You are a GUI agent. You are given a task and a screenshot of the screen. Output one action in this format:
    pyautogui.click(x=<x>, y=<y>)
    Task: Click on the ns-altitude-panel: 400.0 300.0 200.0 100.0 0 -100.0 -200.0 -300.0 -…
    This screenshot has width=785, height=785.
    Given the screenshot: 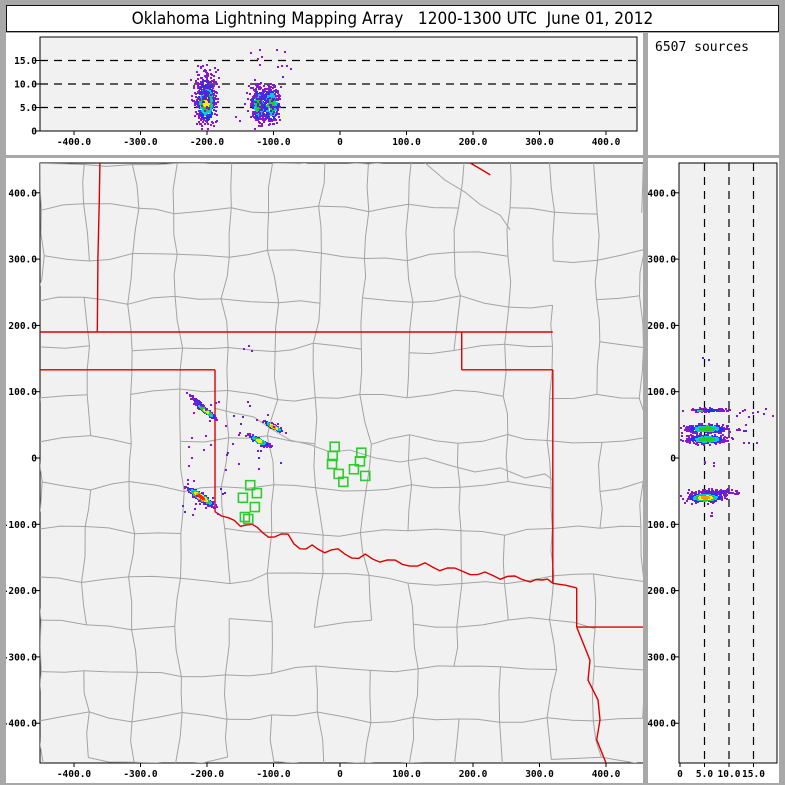 What is the action you would take?
    pyautogui.click(x=713, y=470)
    